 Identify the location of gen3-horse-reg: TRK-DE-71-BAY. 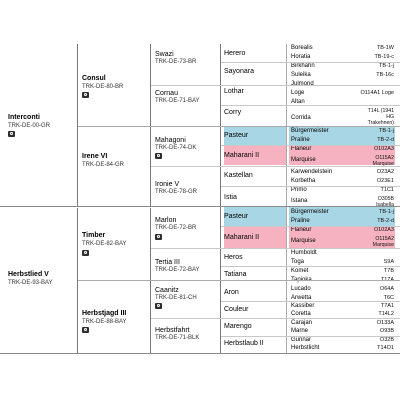
(177, 101).